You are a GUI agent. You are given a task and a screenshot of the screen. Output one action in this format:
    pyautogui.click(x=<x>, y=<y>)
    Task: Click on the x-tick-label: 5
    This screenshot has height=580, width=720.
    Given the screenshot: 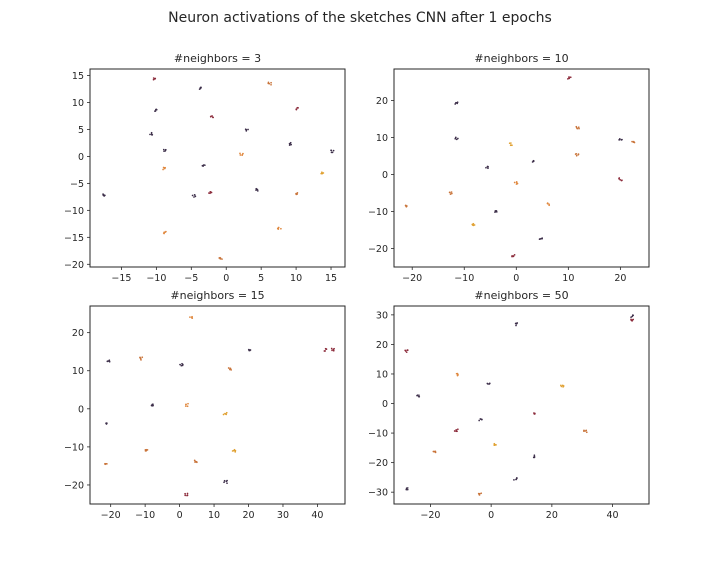 What is the action you would take?
    pyautogui.click(x=261, y=278)
    